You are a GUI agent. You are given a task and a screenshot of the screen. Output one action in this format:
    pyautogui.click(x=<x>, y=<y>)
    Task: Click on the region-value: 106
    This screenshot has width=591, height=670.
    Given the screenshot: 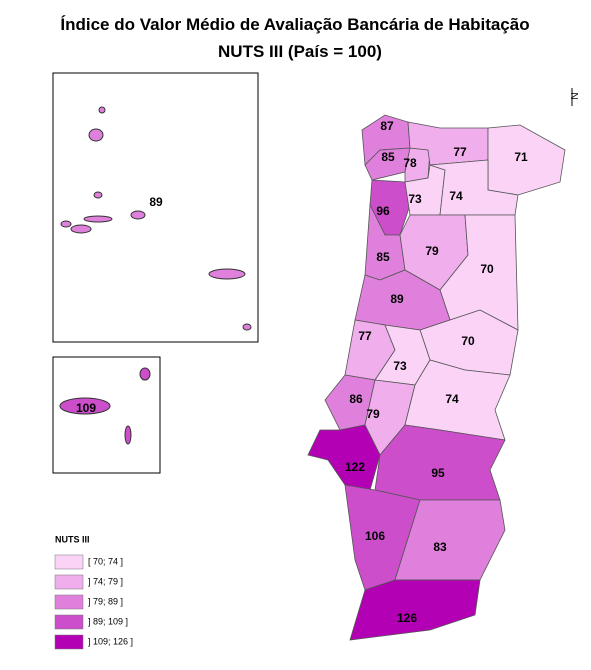 What is the action you would take?
    pyautogui.click(x=375, y=536)
    